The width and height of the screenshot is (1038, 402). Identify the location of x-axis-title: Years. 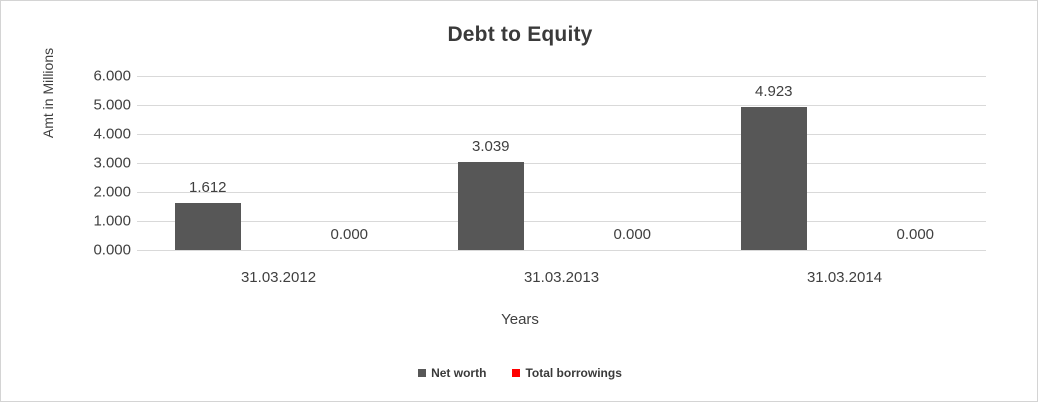
(520, 319).